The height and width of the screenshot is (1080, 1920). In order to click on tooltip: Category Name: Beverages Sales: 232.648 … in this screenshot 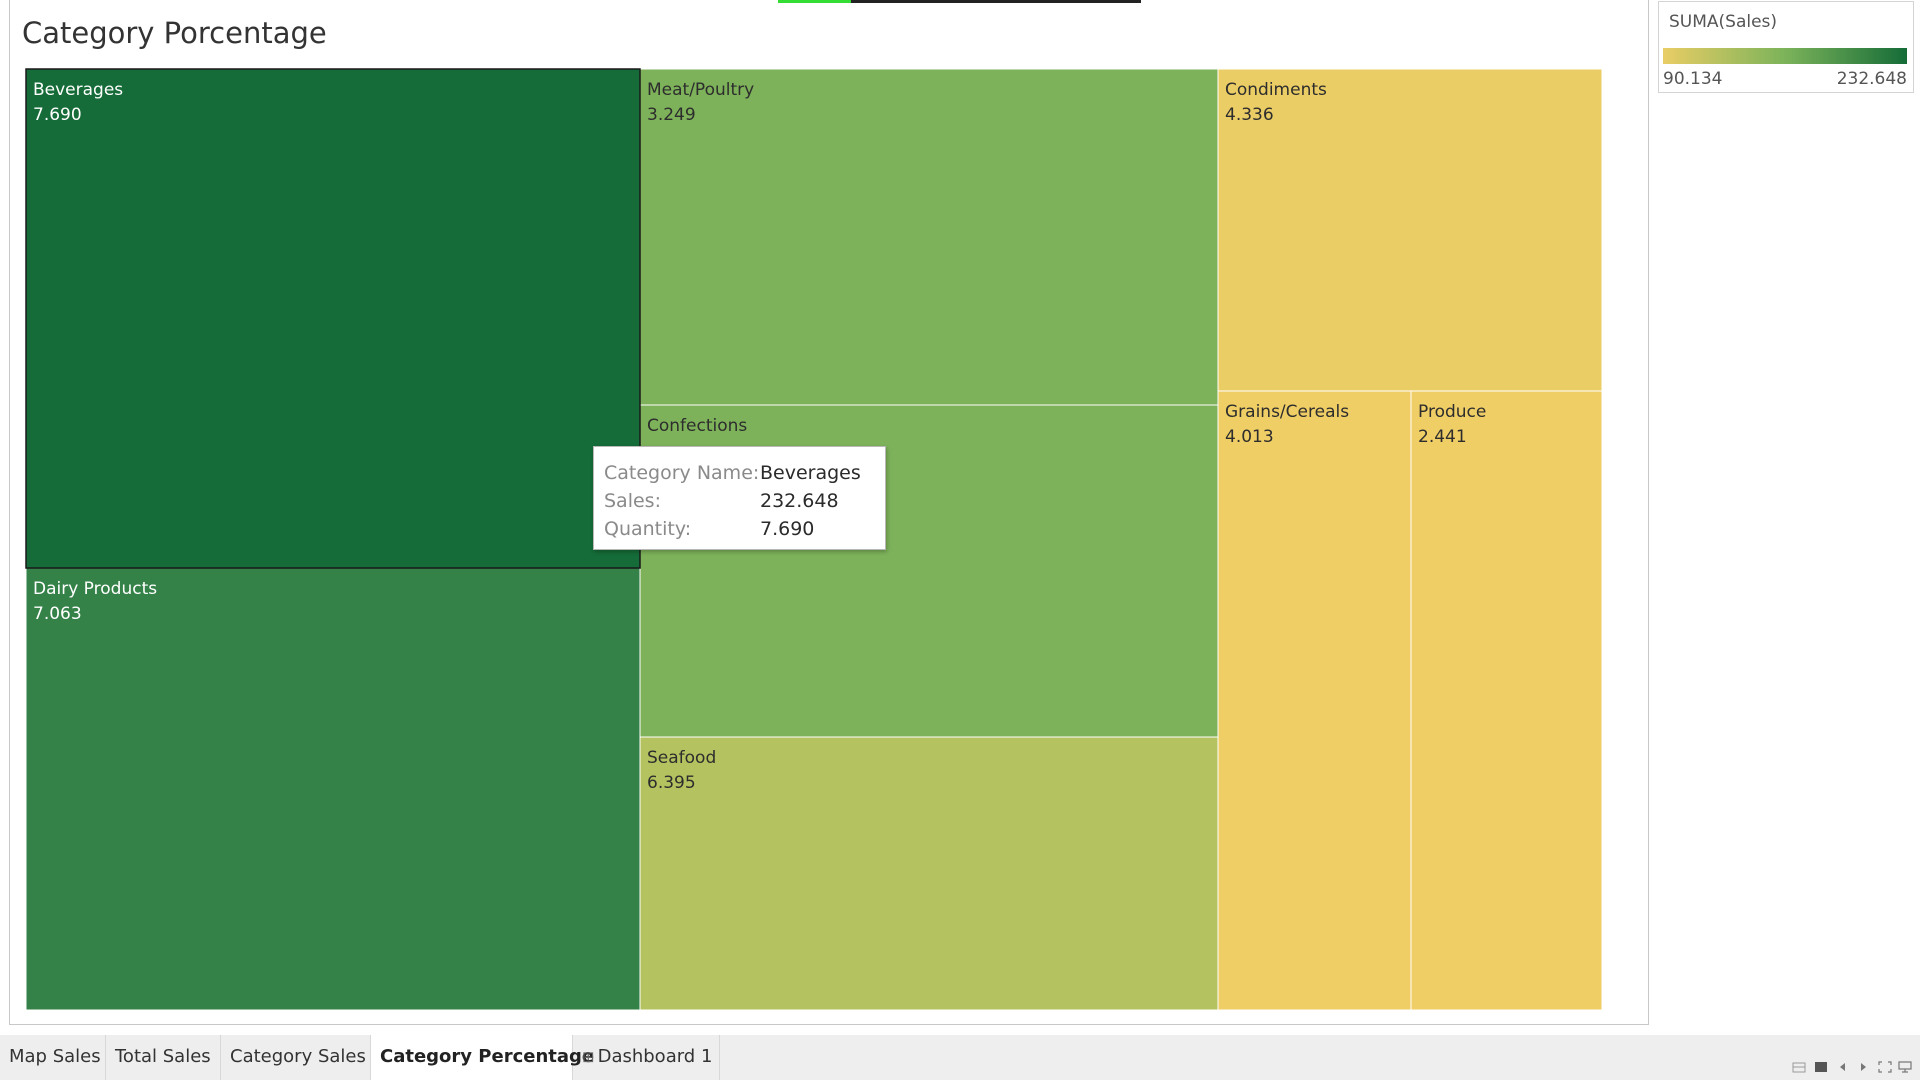, I will do `click(739, 498)`.